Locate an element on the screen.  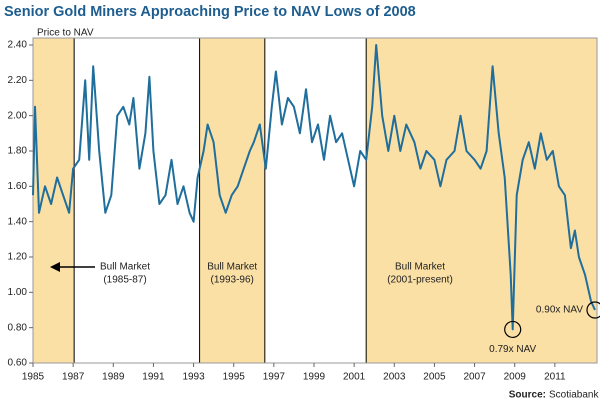
source-label: Source: is located at coordinates (527, 395).